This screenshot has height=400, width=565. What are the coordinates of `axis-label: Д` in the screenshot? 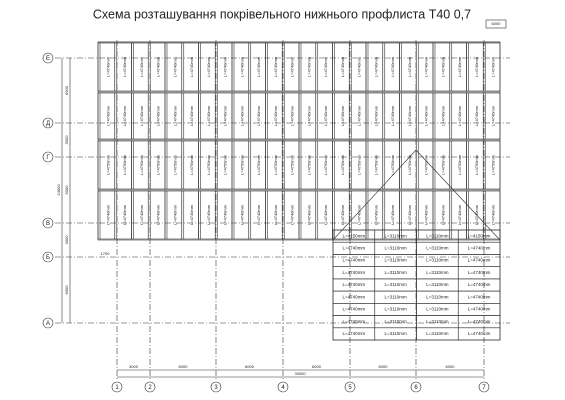 It's located at (48, 124).